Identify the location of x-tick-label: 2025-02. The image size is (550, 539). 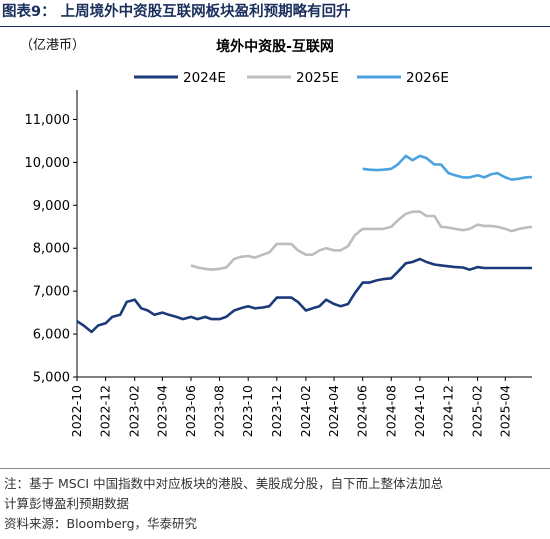
(477, 411).